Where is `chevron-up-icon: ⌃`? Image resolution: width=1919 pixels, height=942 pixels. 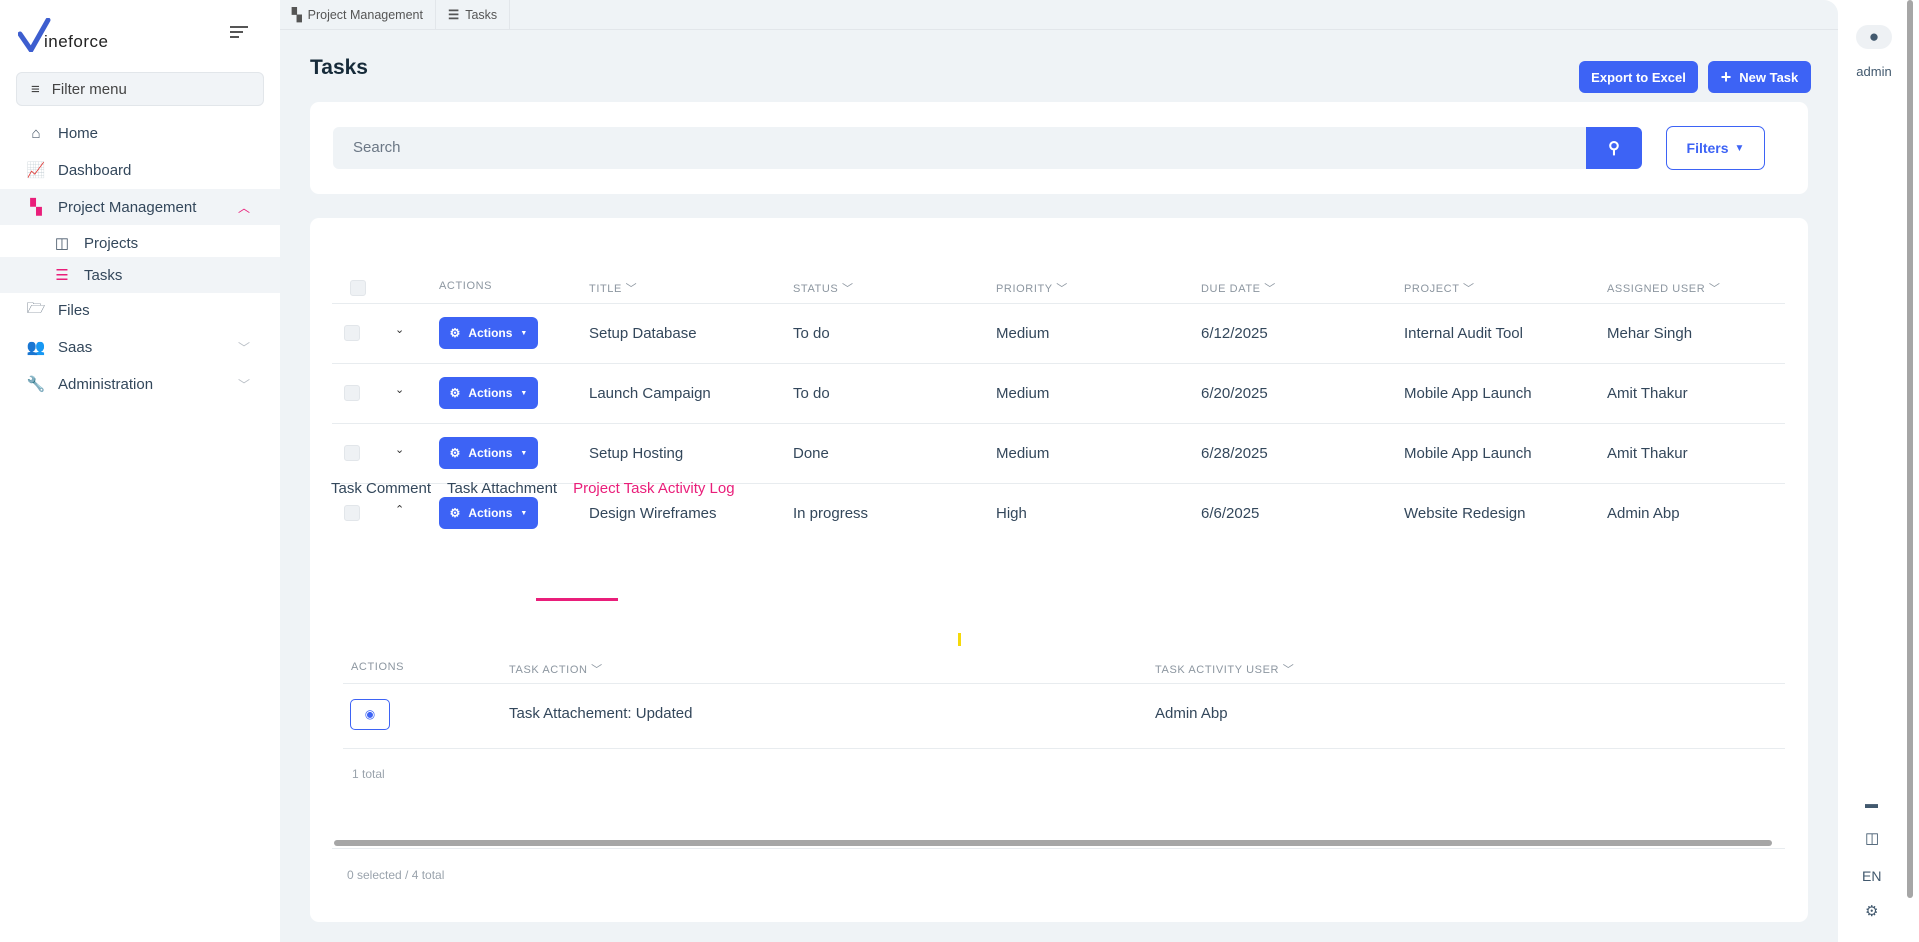 chevron-up-icon: ⌃ is located at coordinates (400, 510).